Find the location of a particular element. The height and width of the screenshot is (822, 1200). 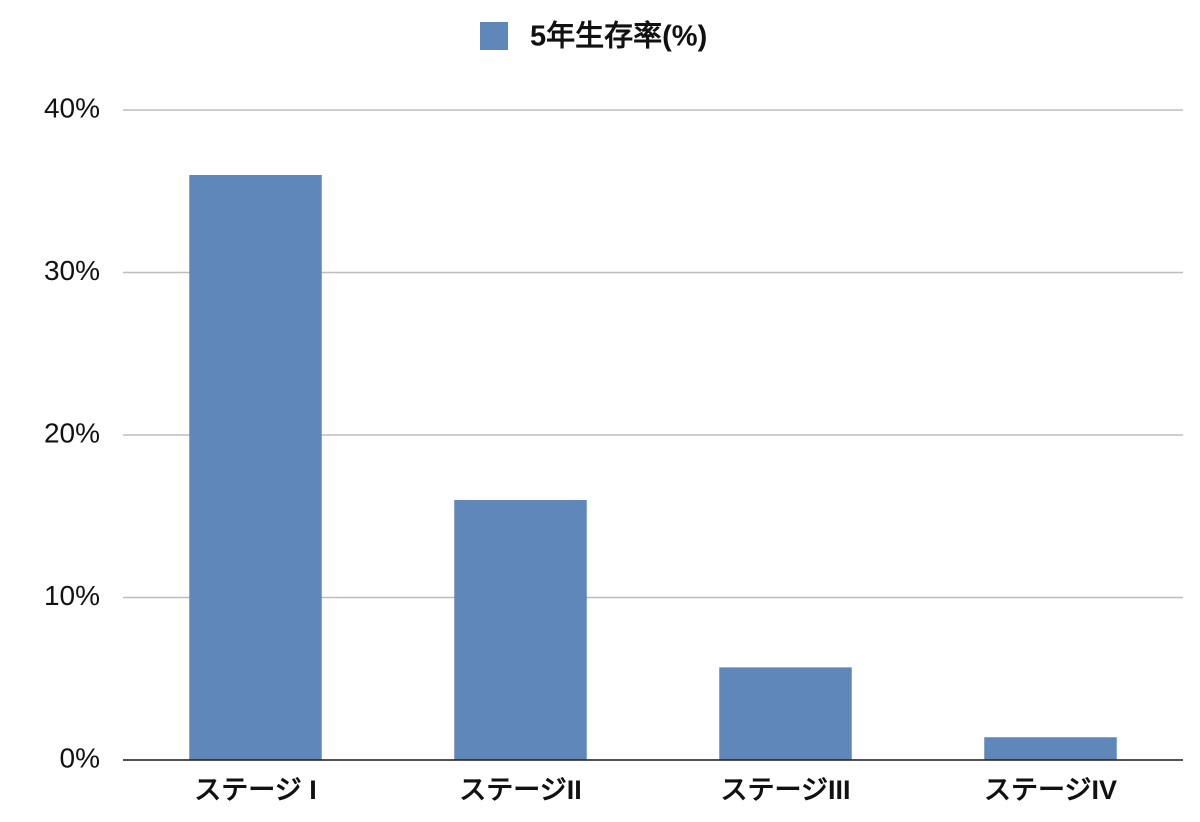

y-tick-label: 20% is located at coordinates (72, 432).